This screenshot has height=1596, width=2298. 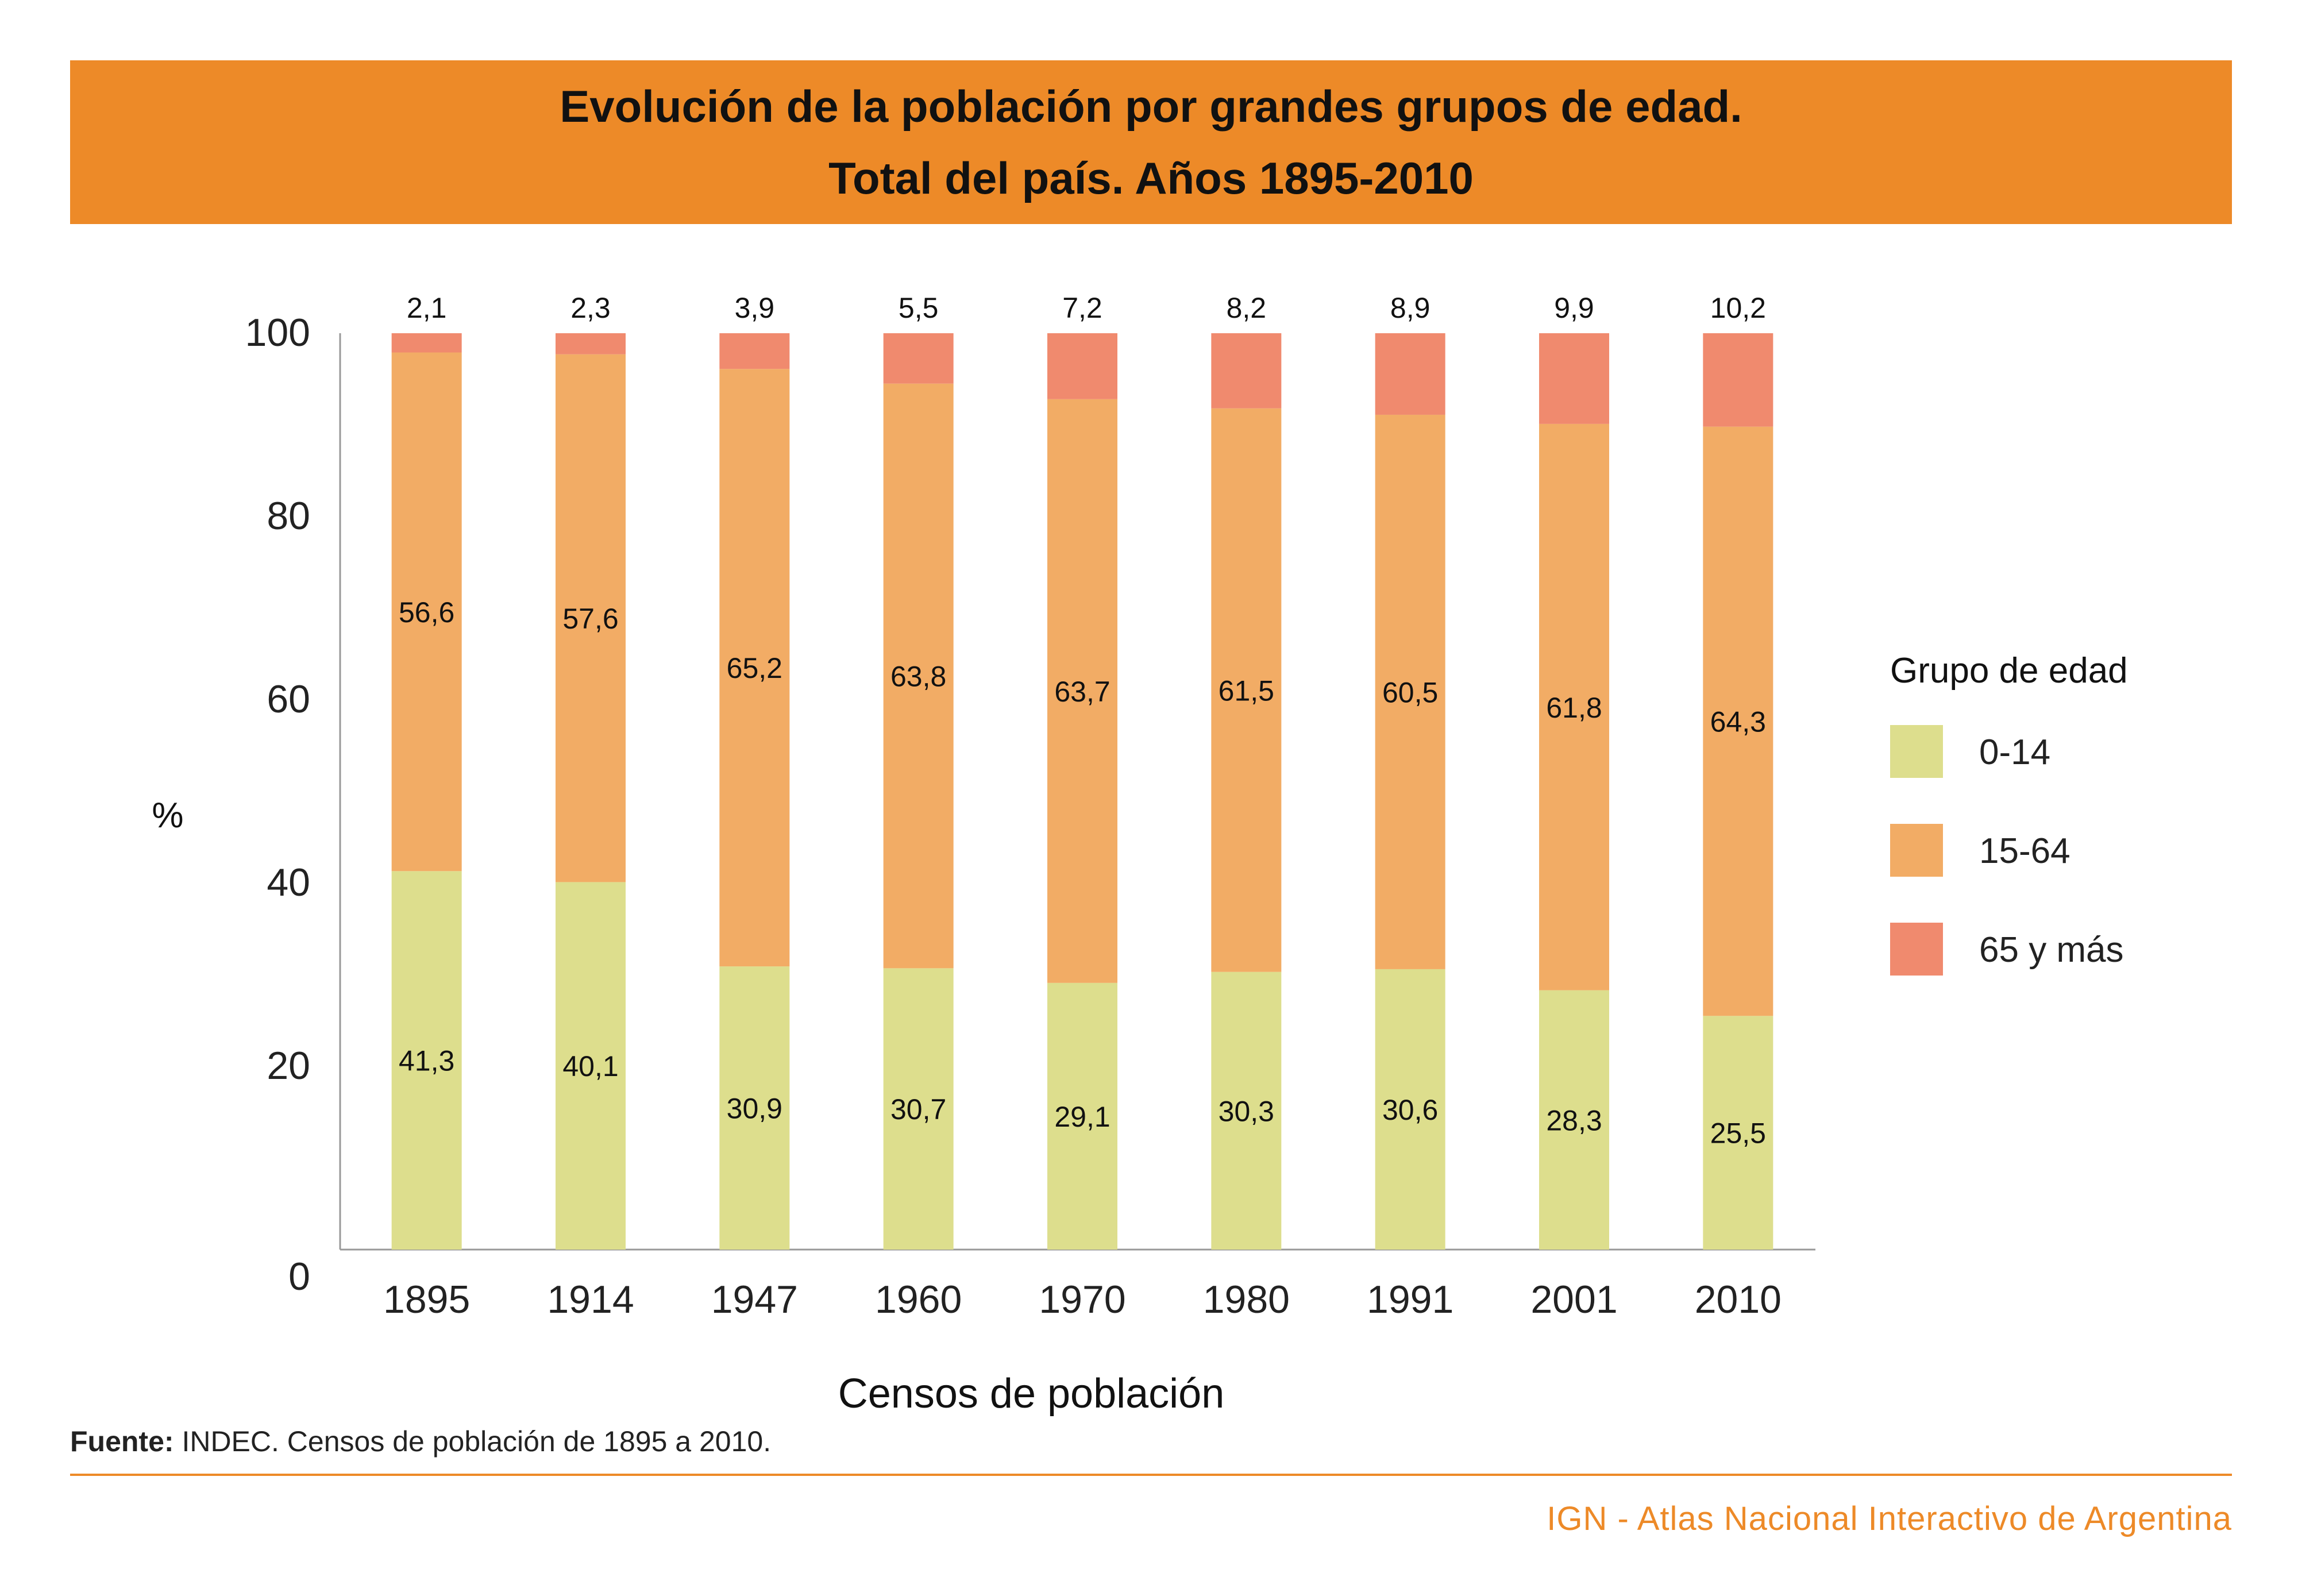 I want to click on data-label: 10,2, so click(x=1738, y=308).